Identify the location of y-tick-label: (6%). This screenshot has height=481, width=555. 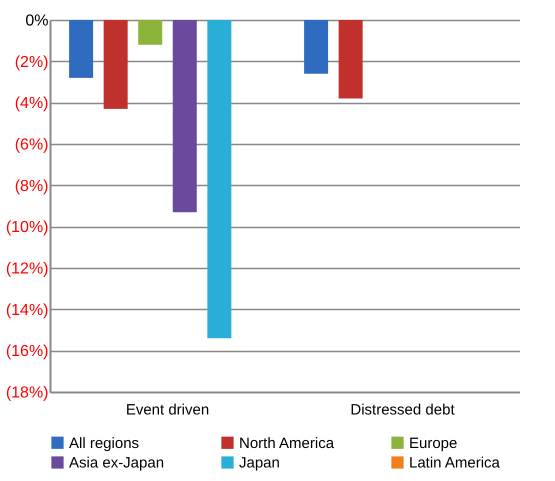
(31, 145).